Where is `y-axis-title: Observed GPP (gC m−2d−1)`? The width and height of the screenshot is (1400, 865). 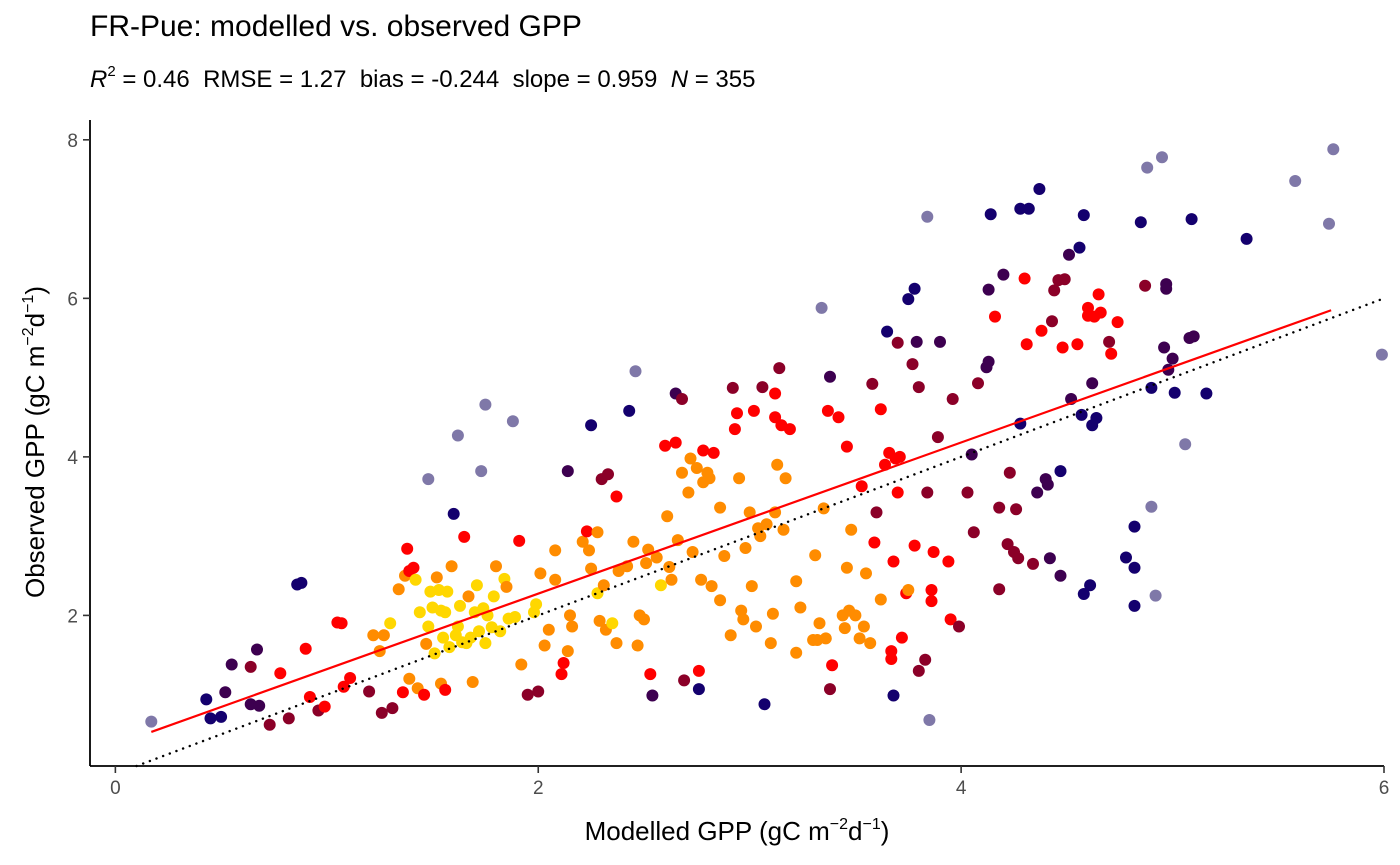 y-axis-title: Observed GPP (gC m−2d−1) is located at coordinates (35, 442).